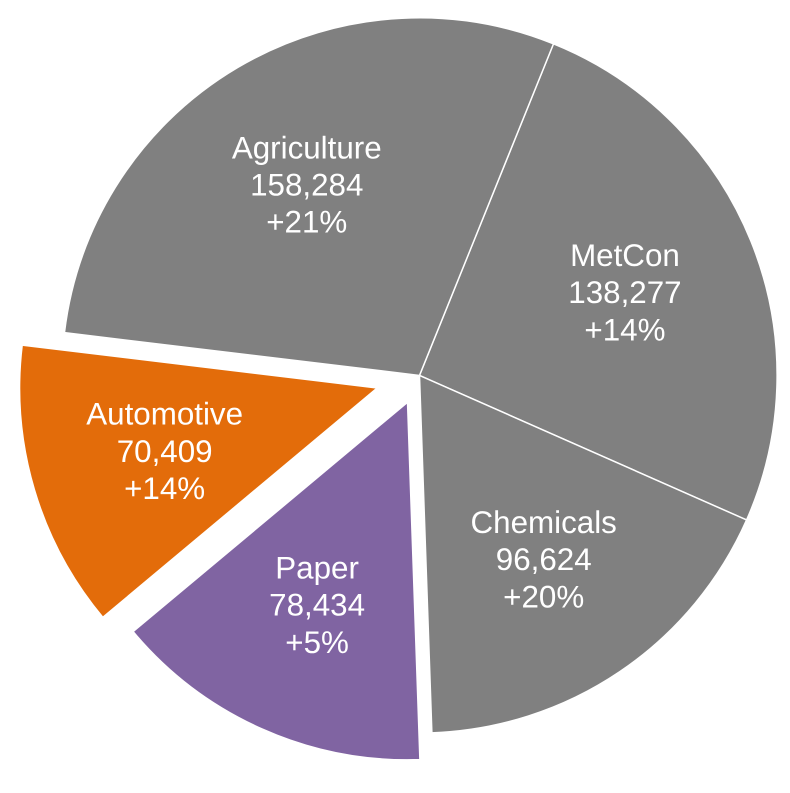  I want to click on data-label: 78,434 +5%, so click(317, 624).